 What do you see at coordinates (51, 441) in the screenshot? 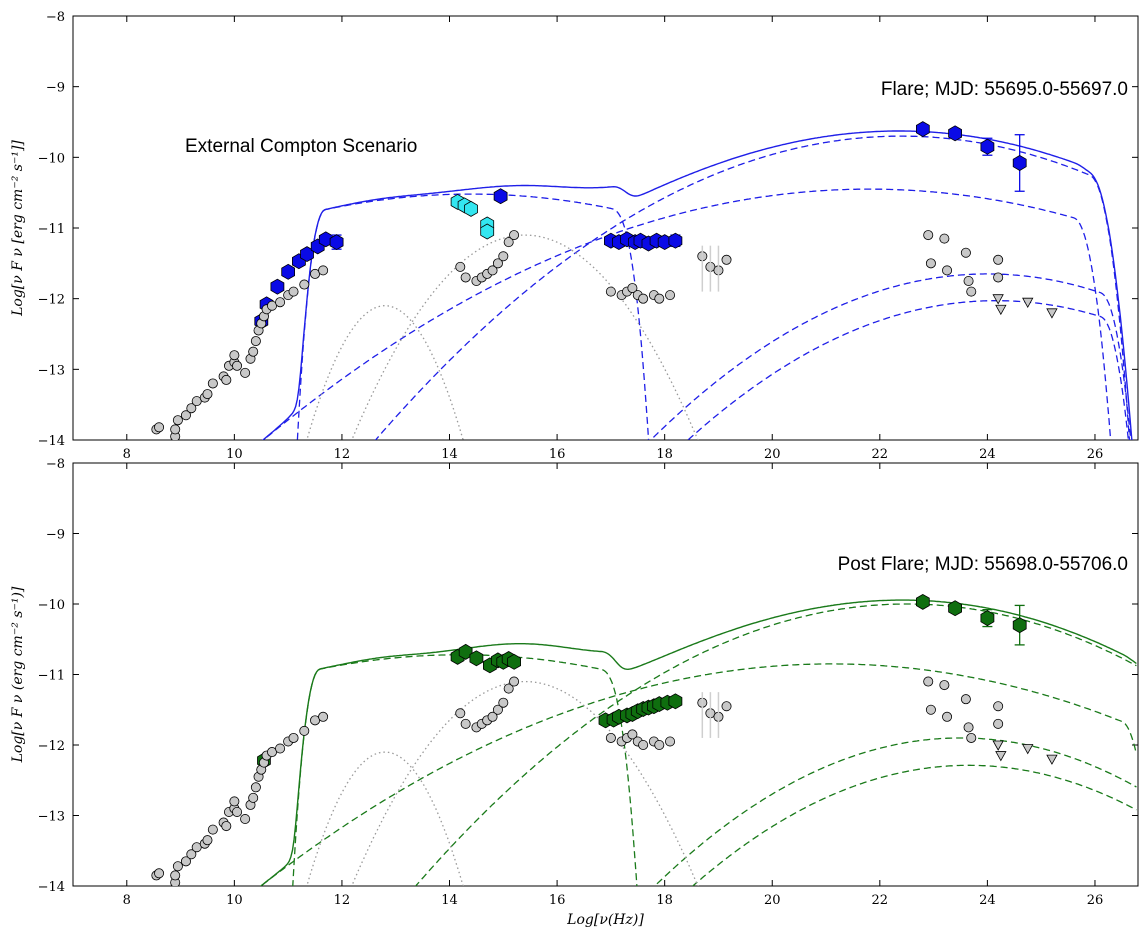
I see `y-tick-label: −14` at bounding box center [51, 441].